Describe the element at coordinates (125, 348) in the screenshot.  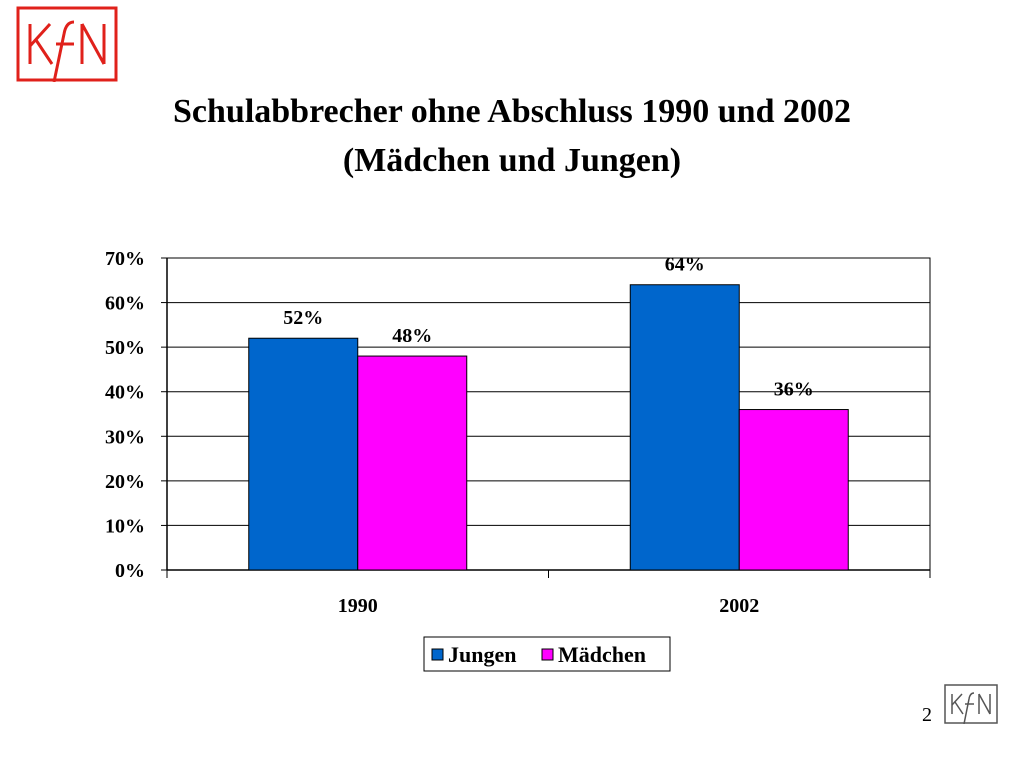
I see `y-tick-label: 50%` at that location.